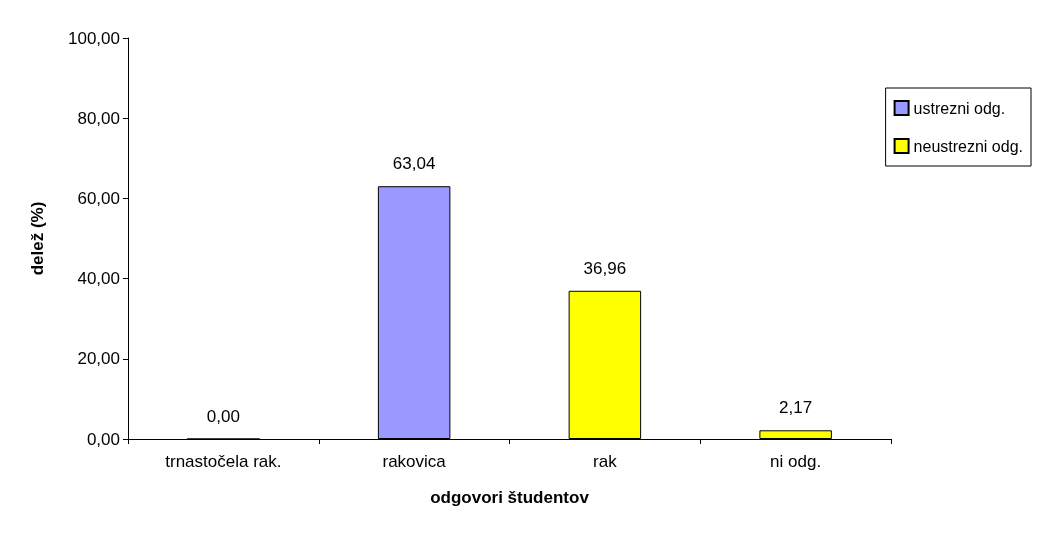 The height and width of the screenshot is (539, 1041). What do you see at coordinates (796, 408) in the screenshot?
I see `data-label: 2,17` at bounding box center [796, 408].